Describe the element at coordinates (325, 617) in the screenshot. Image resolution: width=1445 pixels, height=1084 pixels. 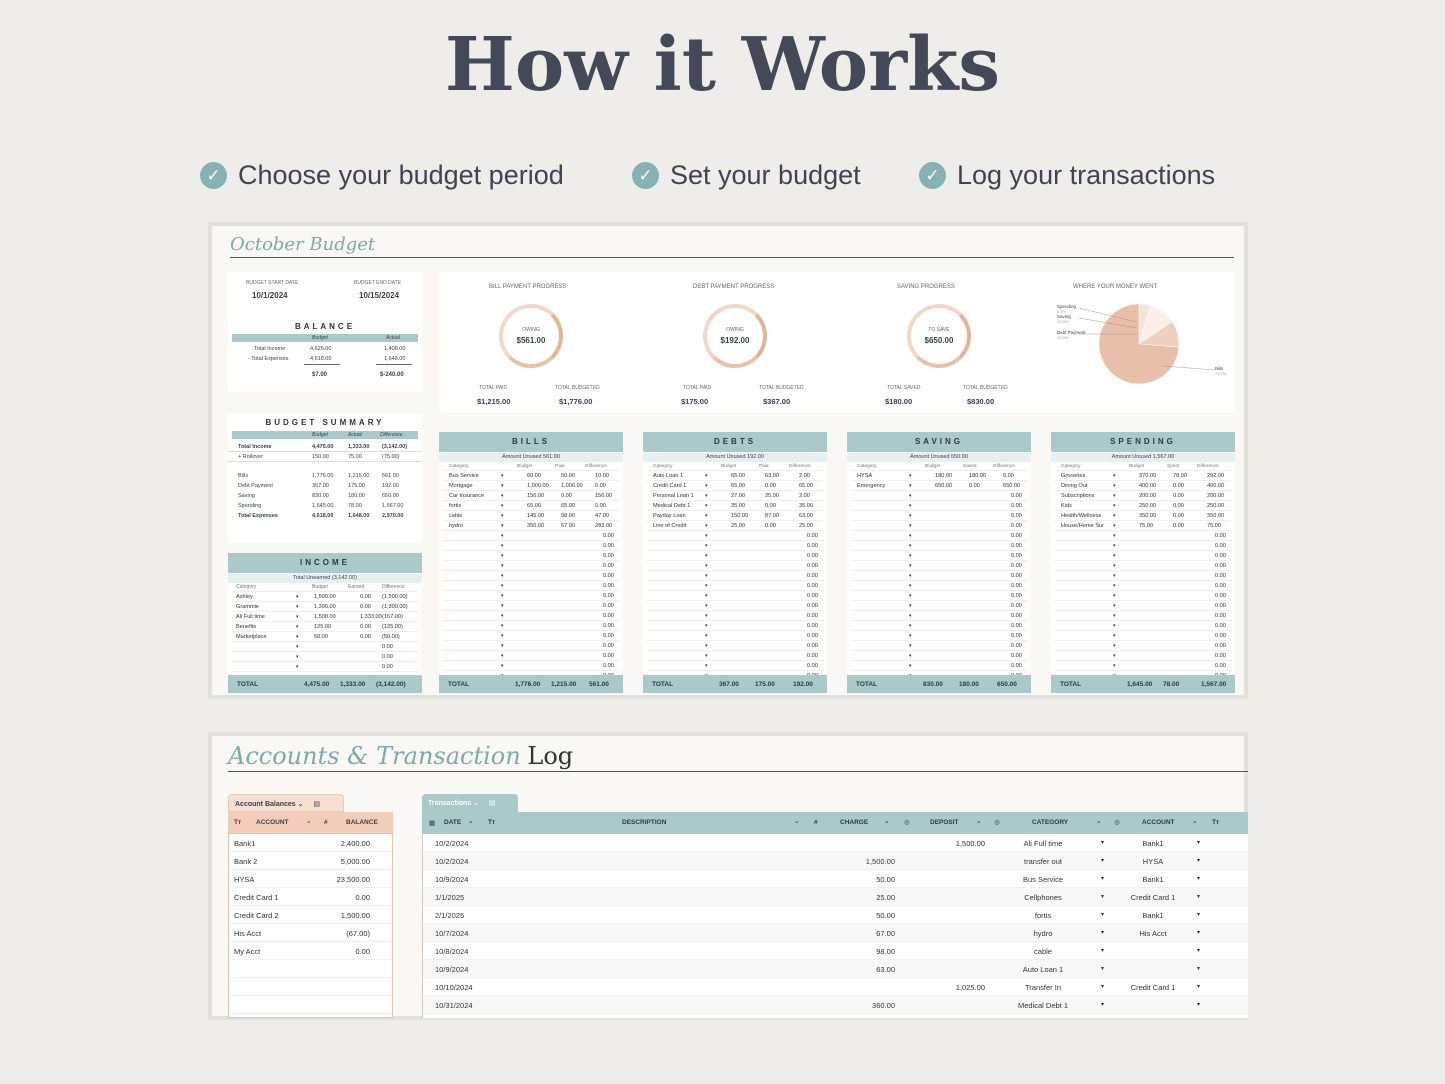
I see `income-row: Ali Full time ▾ 1,500.00 1,333.00 (167.00)` at that location.